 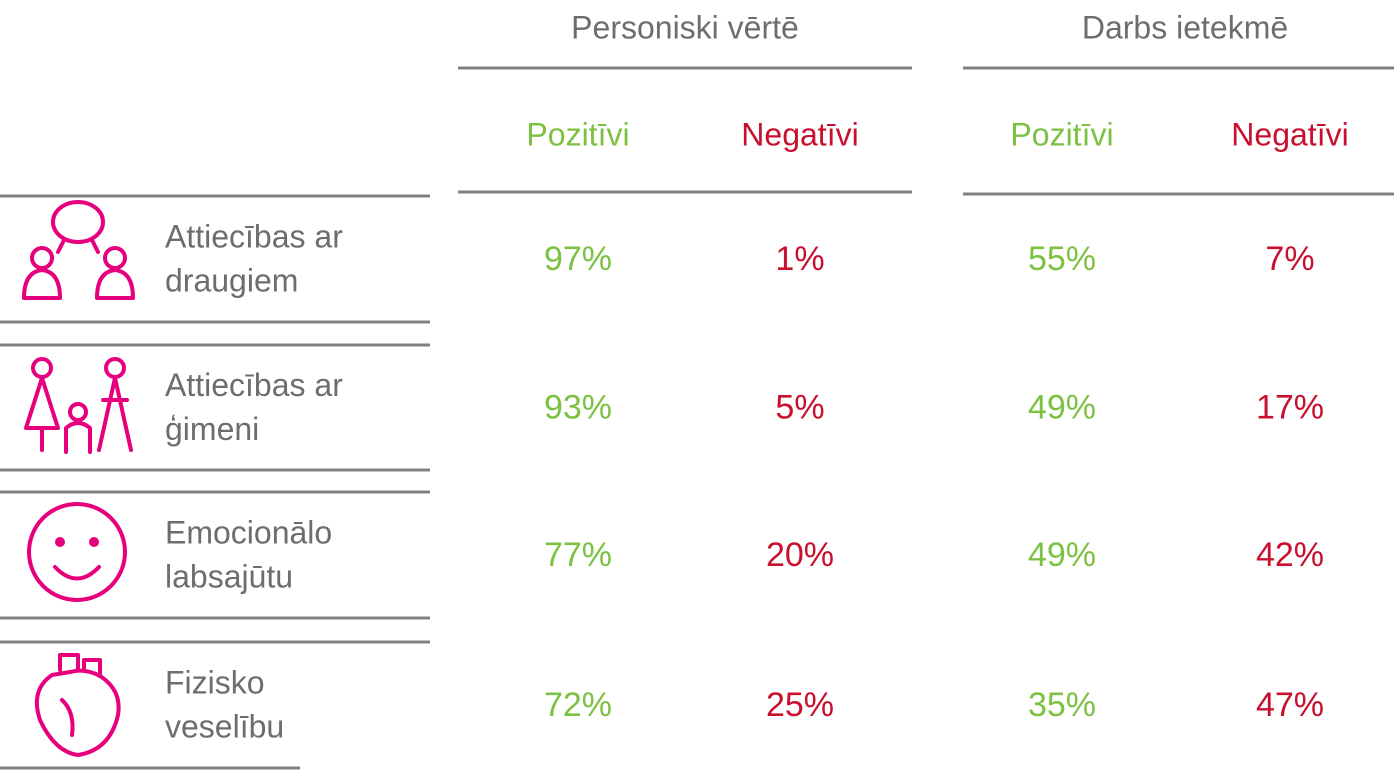 I want to click on cell-value: 77%, so click(x=578, y=555).